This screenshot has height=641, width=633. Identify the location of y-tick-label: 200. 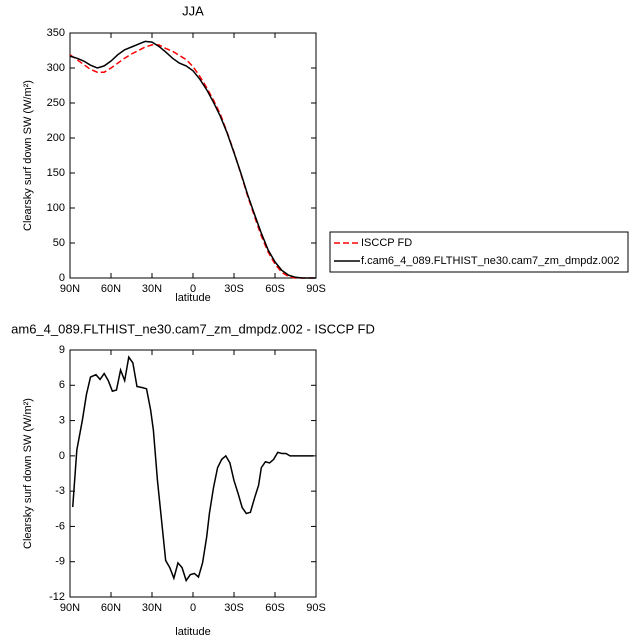
(56, 138).